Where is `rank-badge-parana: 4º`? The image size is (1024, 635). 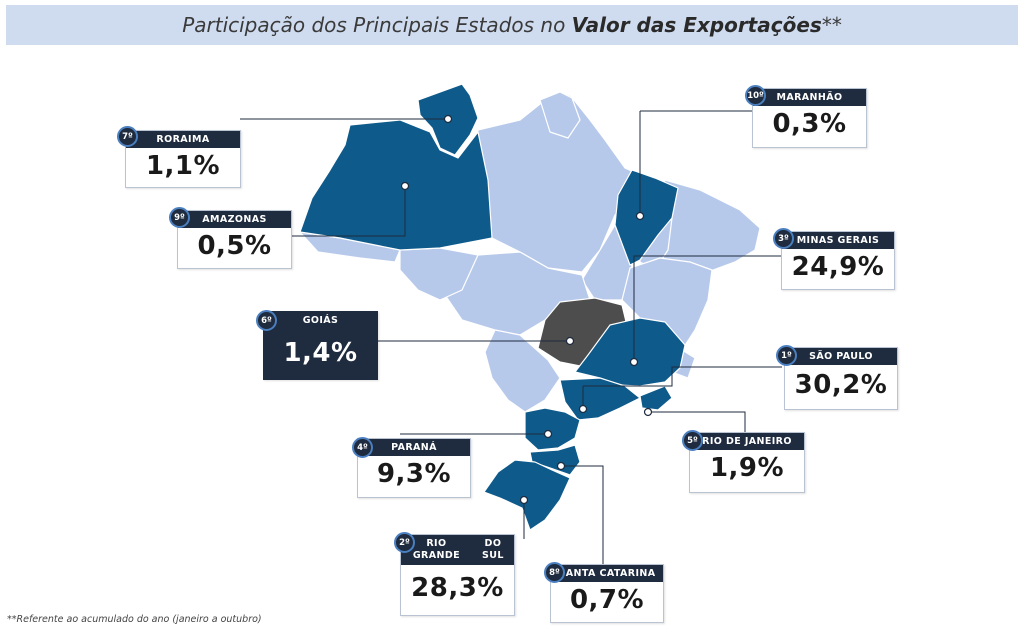 rank-badge-parana: 4º is located at coordinates (362, 447).